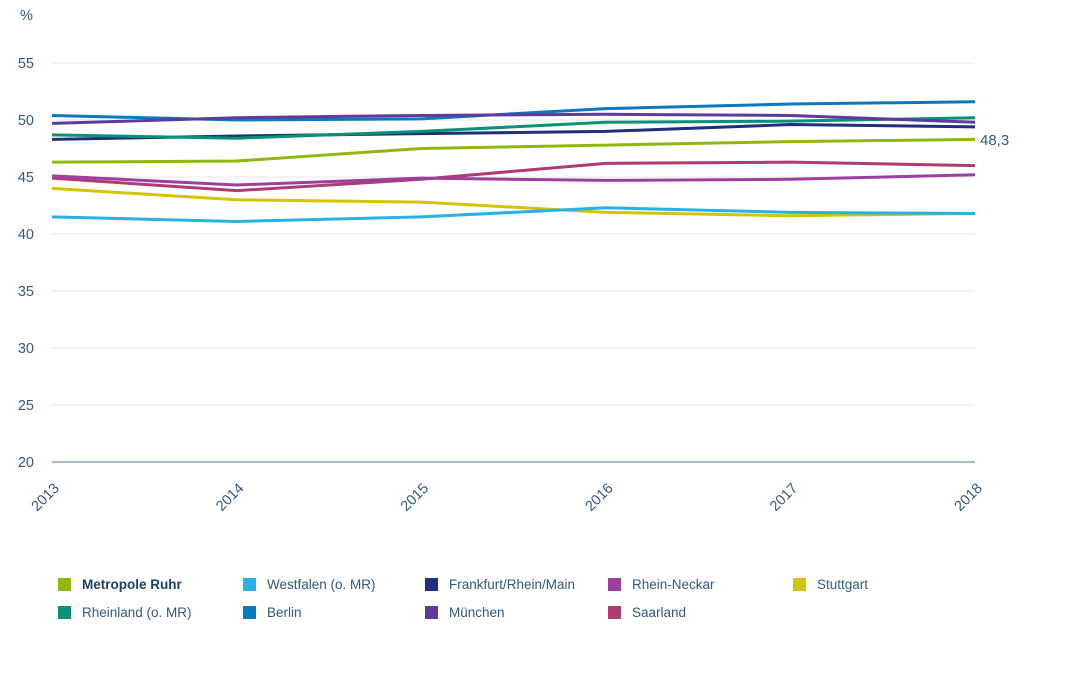 The height and width of the screenshot is (685, 1080). What do you see at coordinates (249, 584) in the screenshot?
I see `legend-swatch-westfalen-o-mr` at bounding box center [249, 584].